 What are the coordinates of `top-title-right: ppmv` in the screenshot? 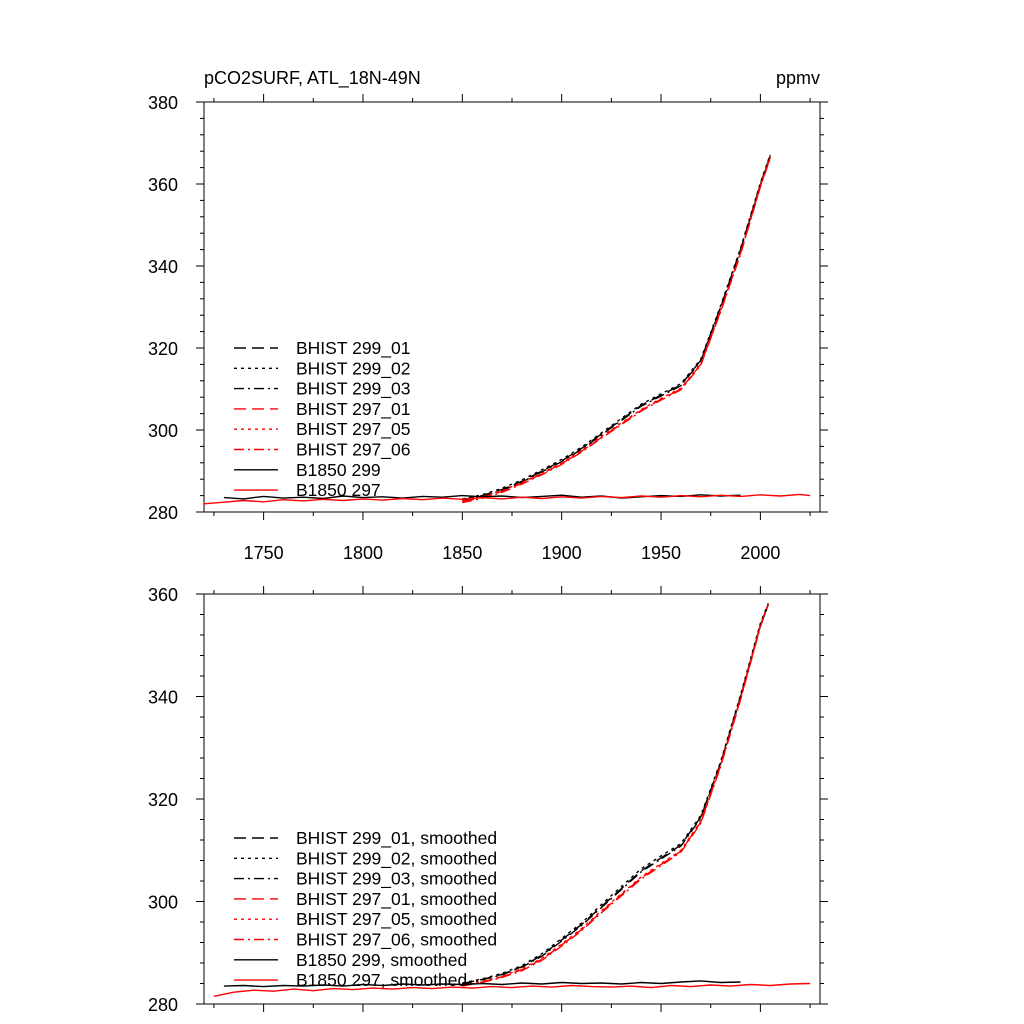 It's located at (798, 78).